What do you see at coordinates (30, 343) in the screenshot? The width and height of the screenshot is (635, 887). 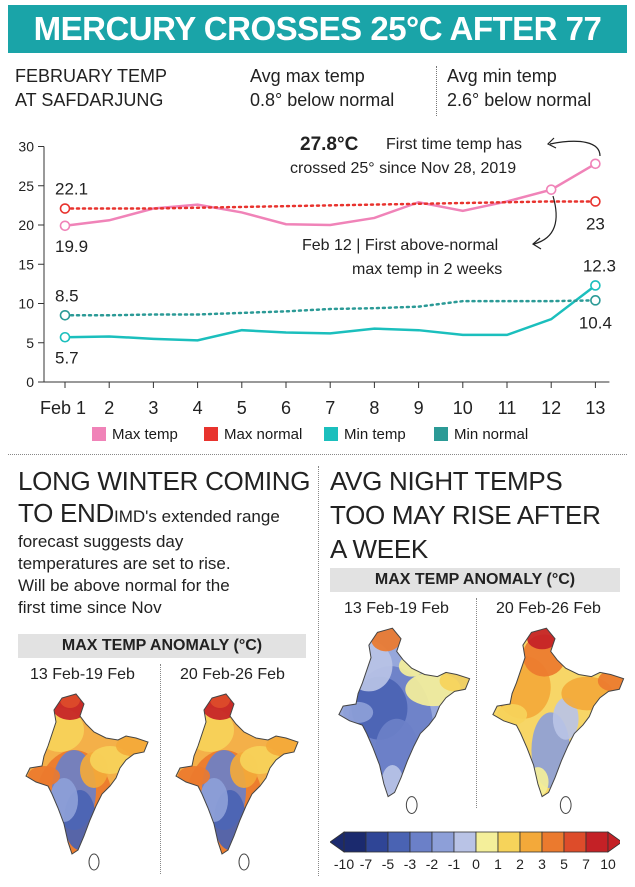 I see `y-tick-label: 5` at bounding box center [30, 343].